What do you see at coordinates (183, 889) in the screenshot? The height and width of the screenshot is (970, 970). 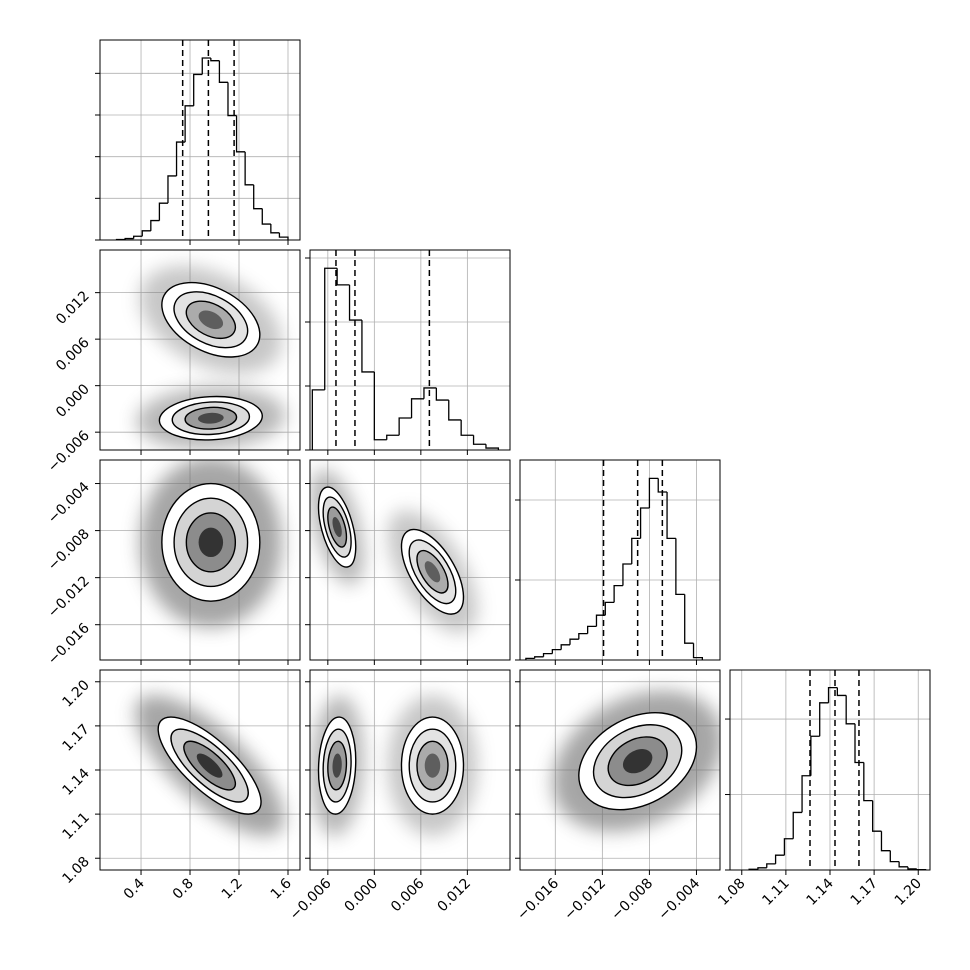 I see `x-tick-label: 0.8` at bounding box center [183, 889].